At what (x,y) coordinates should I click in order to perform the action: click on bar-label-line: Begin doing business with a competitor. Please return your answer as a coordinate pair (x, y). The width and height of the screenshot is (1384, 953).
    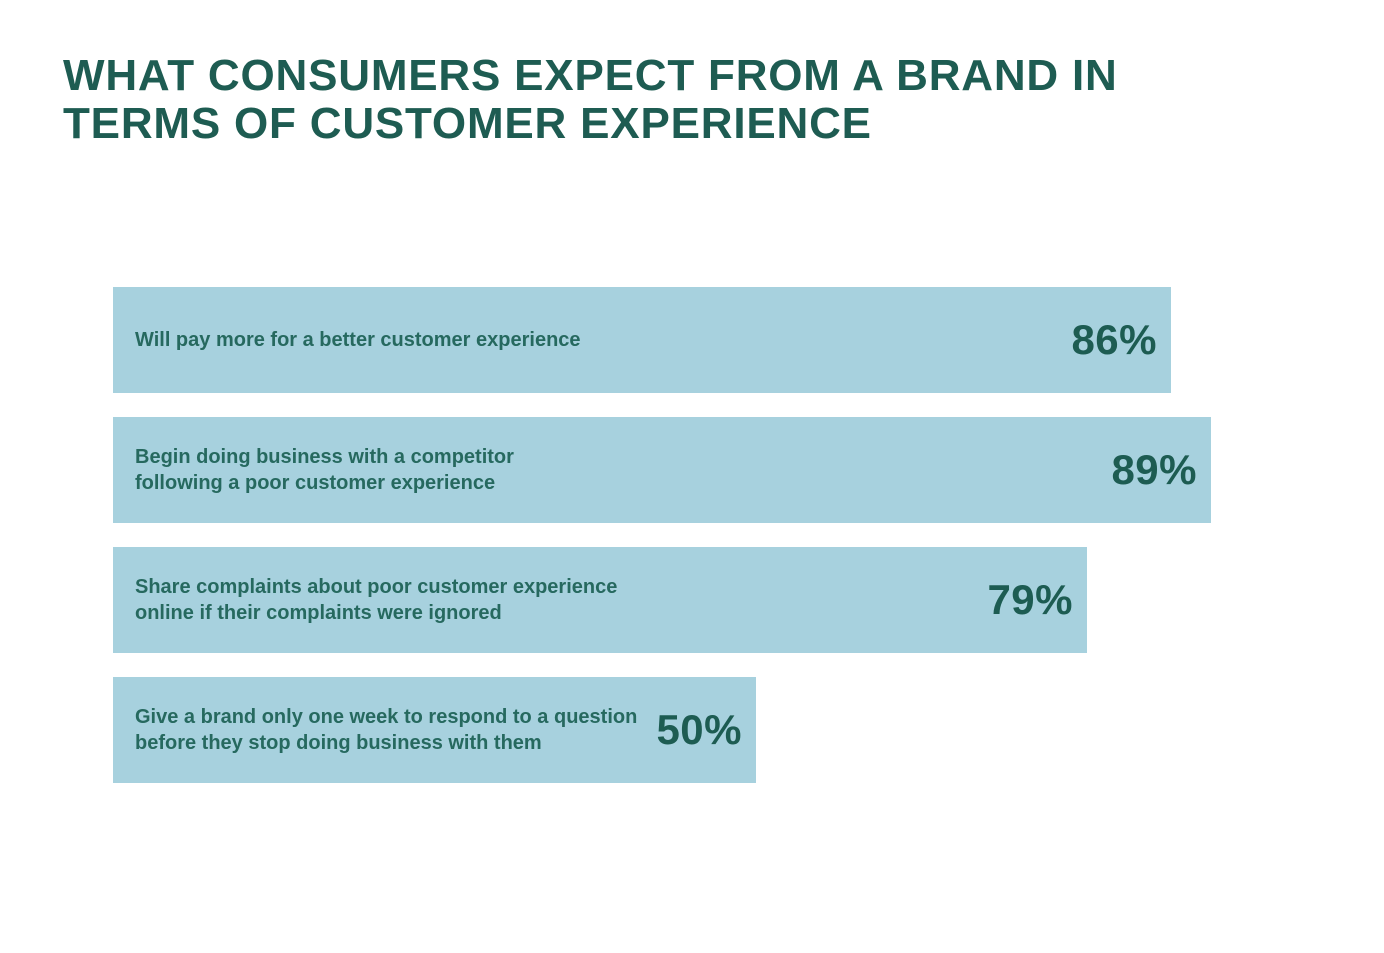
    Looking at the image, I should click on (324, 457).